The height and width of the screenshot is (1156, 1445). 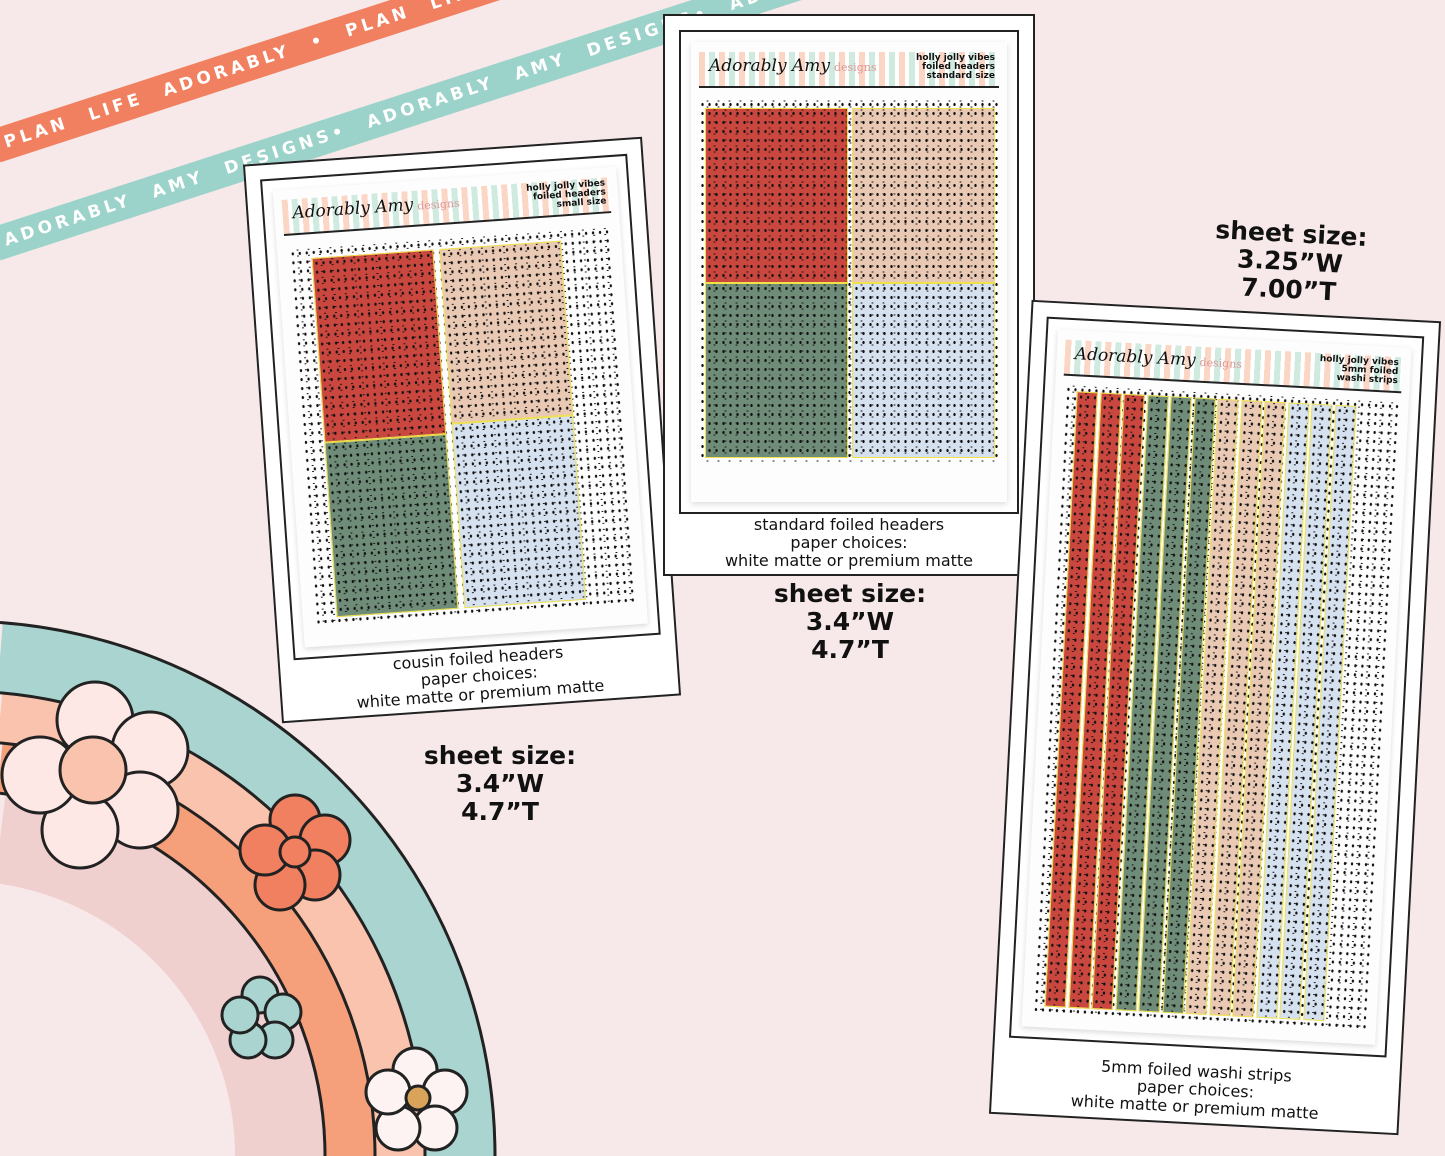 What do you see at coordinates (1215, 707) in the screenshot?
I see `washi-strip-grid` at bounding box center [1215, 707].